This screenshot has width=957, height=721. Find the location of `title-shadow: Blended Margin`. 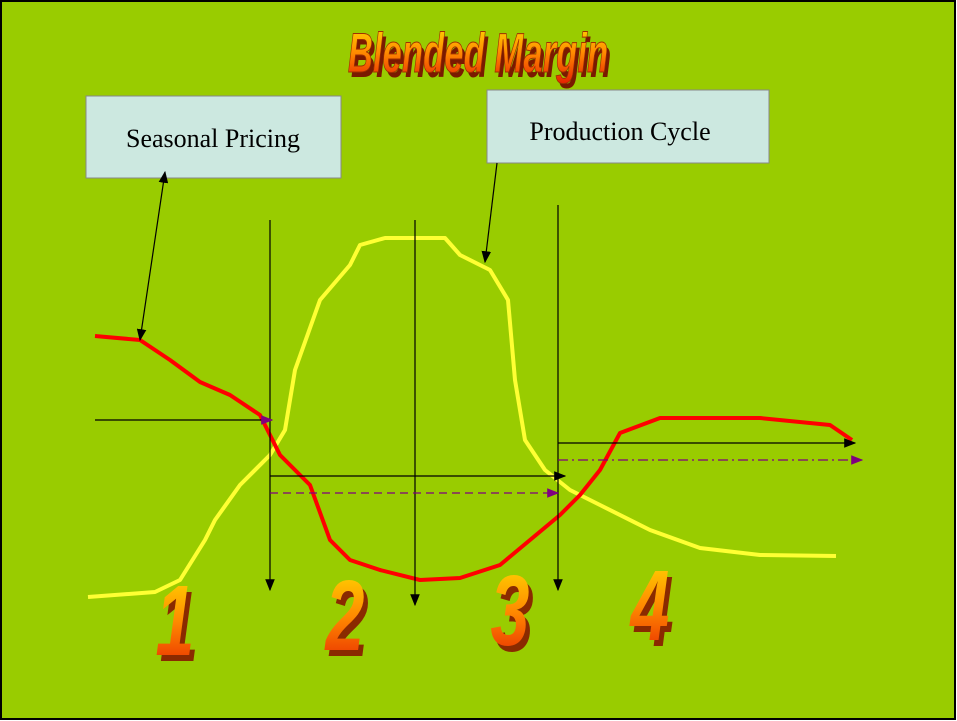

title-shadow: Blended Margin is located at coordinates (481, 58).